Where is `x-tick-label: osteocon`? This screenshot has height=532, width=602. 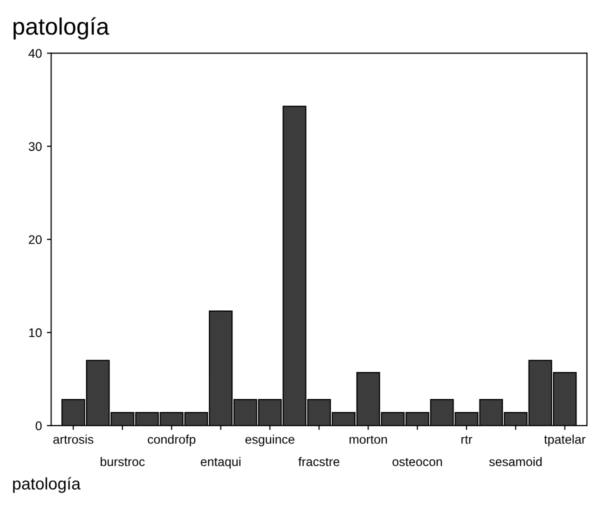
x-tick-label: osteocon is located at coordinates (417, 462).